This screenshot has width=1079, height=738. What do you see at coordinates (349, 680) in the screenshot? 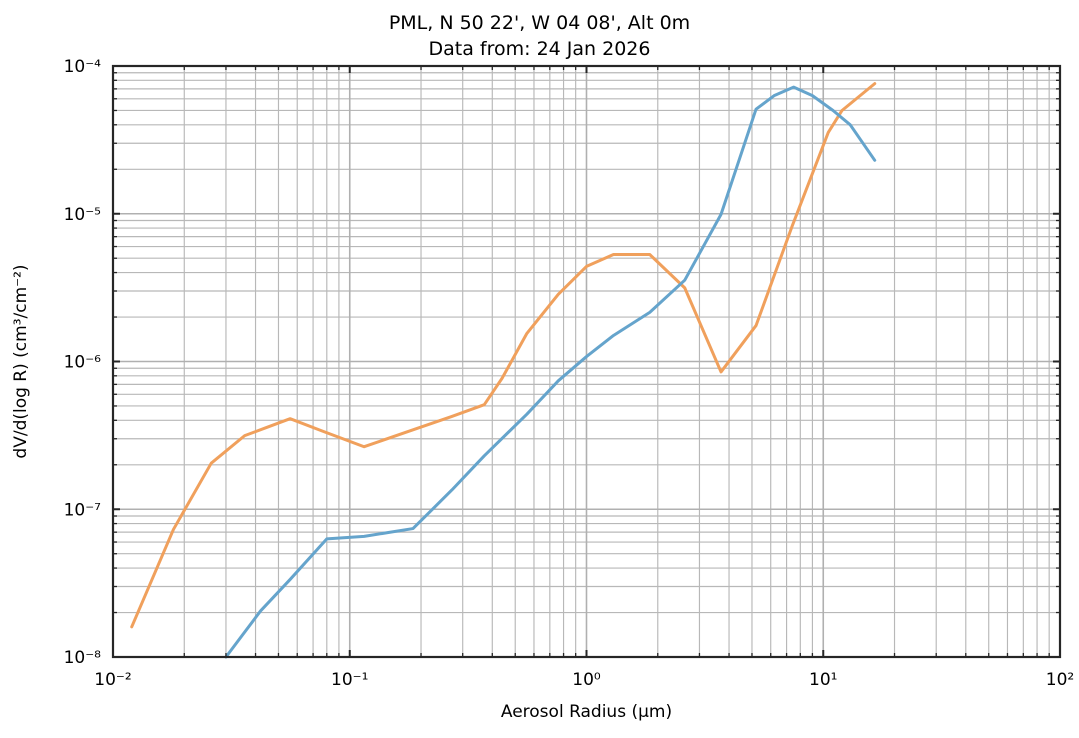
I see `xtick-label: 10⁻¹` at bounding box center [349, 680].